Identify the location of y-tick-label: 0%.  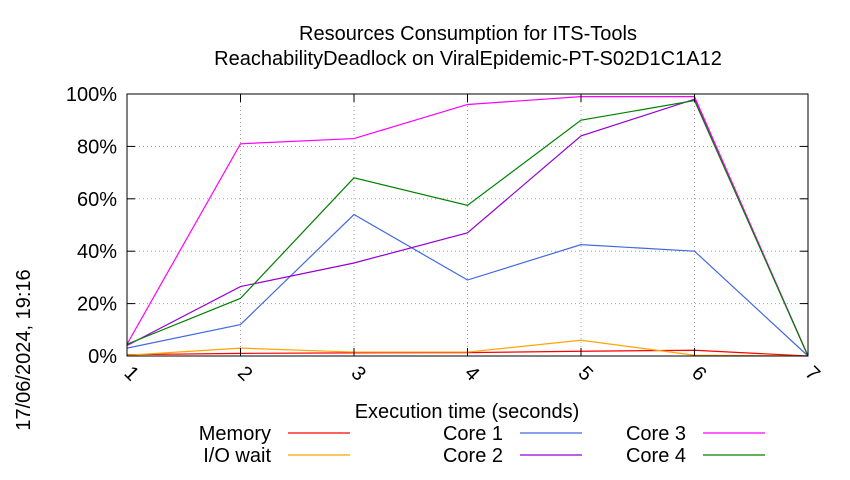
(102, 357).